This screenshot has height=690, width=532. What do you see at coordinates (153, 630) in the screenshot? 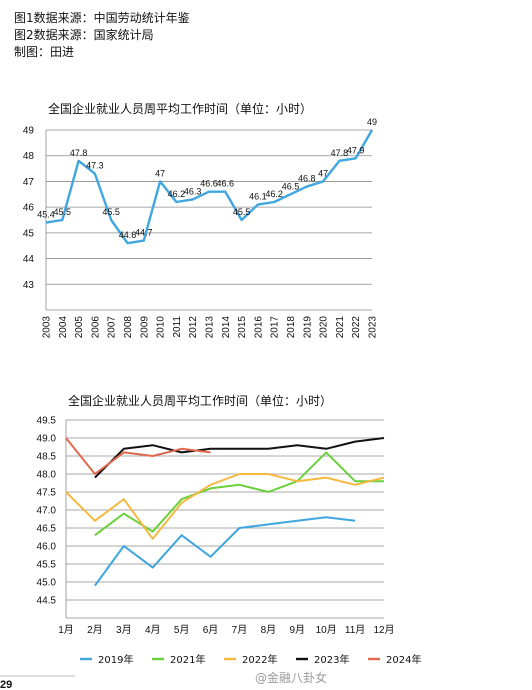
I see `chart2-x-tick: 4月` at bounding box center [153, 630].